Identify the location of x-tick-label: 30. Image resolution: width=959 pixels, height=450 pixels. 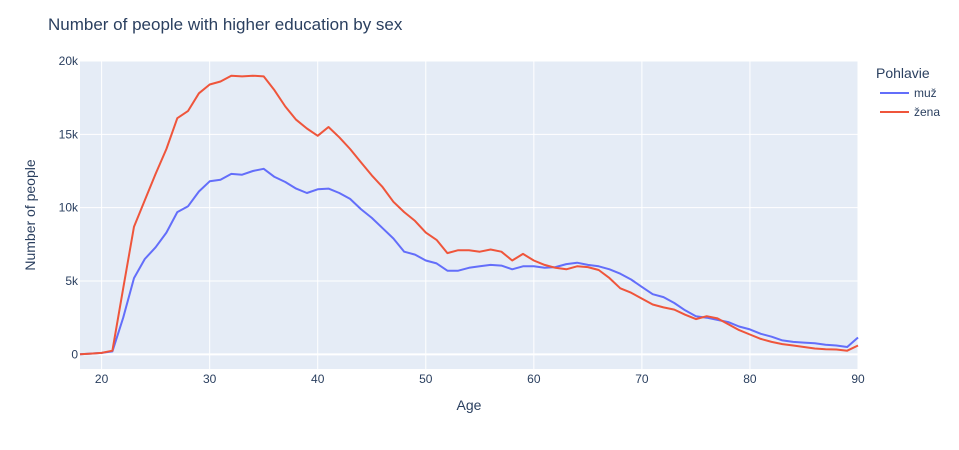
(210, 379).